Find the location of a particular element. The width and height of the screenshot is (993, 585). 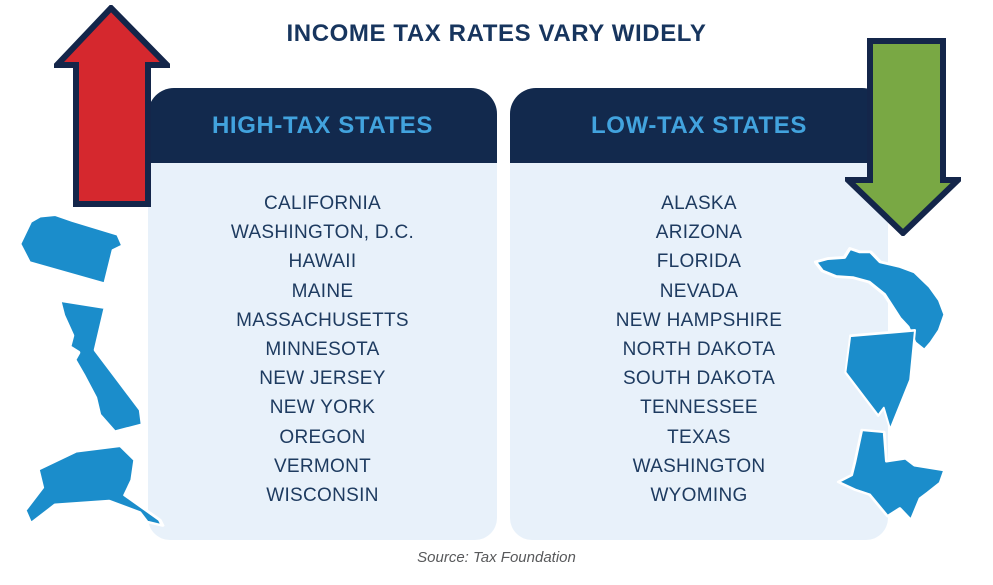

state-list-item: ARIZONA is located at coordinates (699, 233).